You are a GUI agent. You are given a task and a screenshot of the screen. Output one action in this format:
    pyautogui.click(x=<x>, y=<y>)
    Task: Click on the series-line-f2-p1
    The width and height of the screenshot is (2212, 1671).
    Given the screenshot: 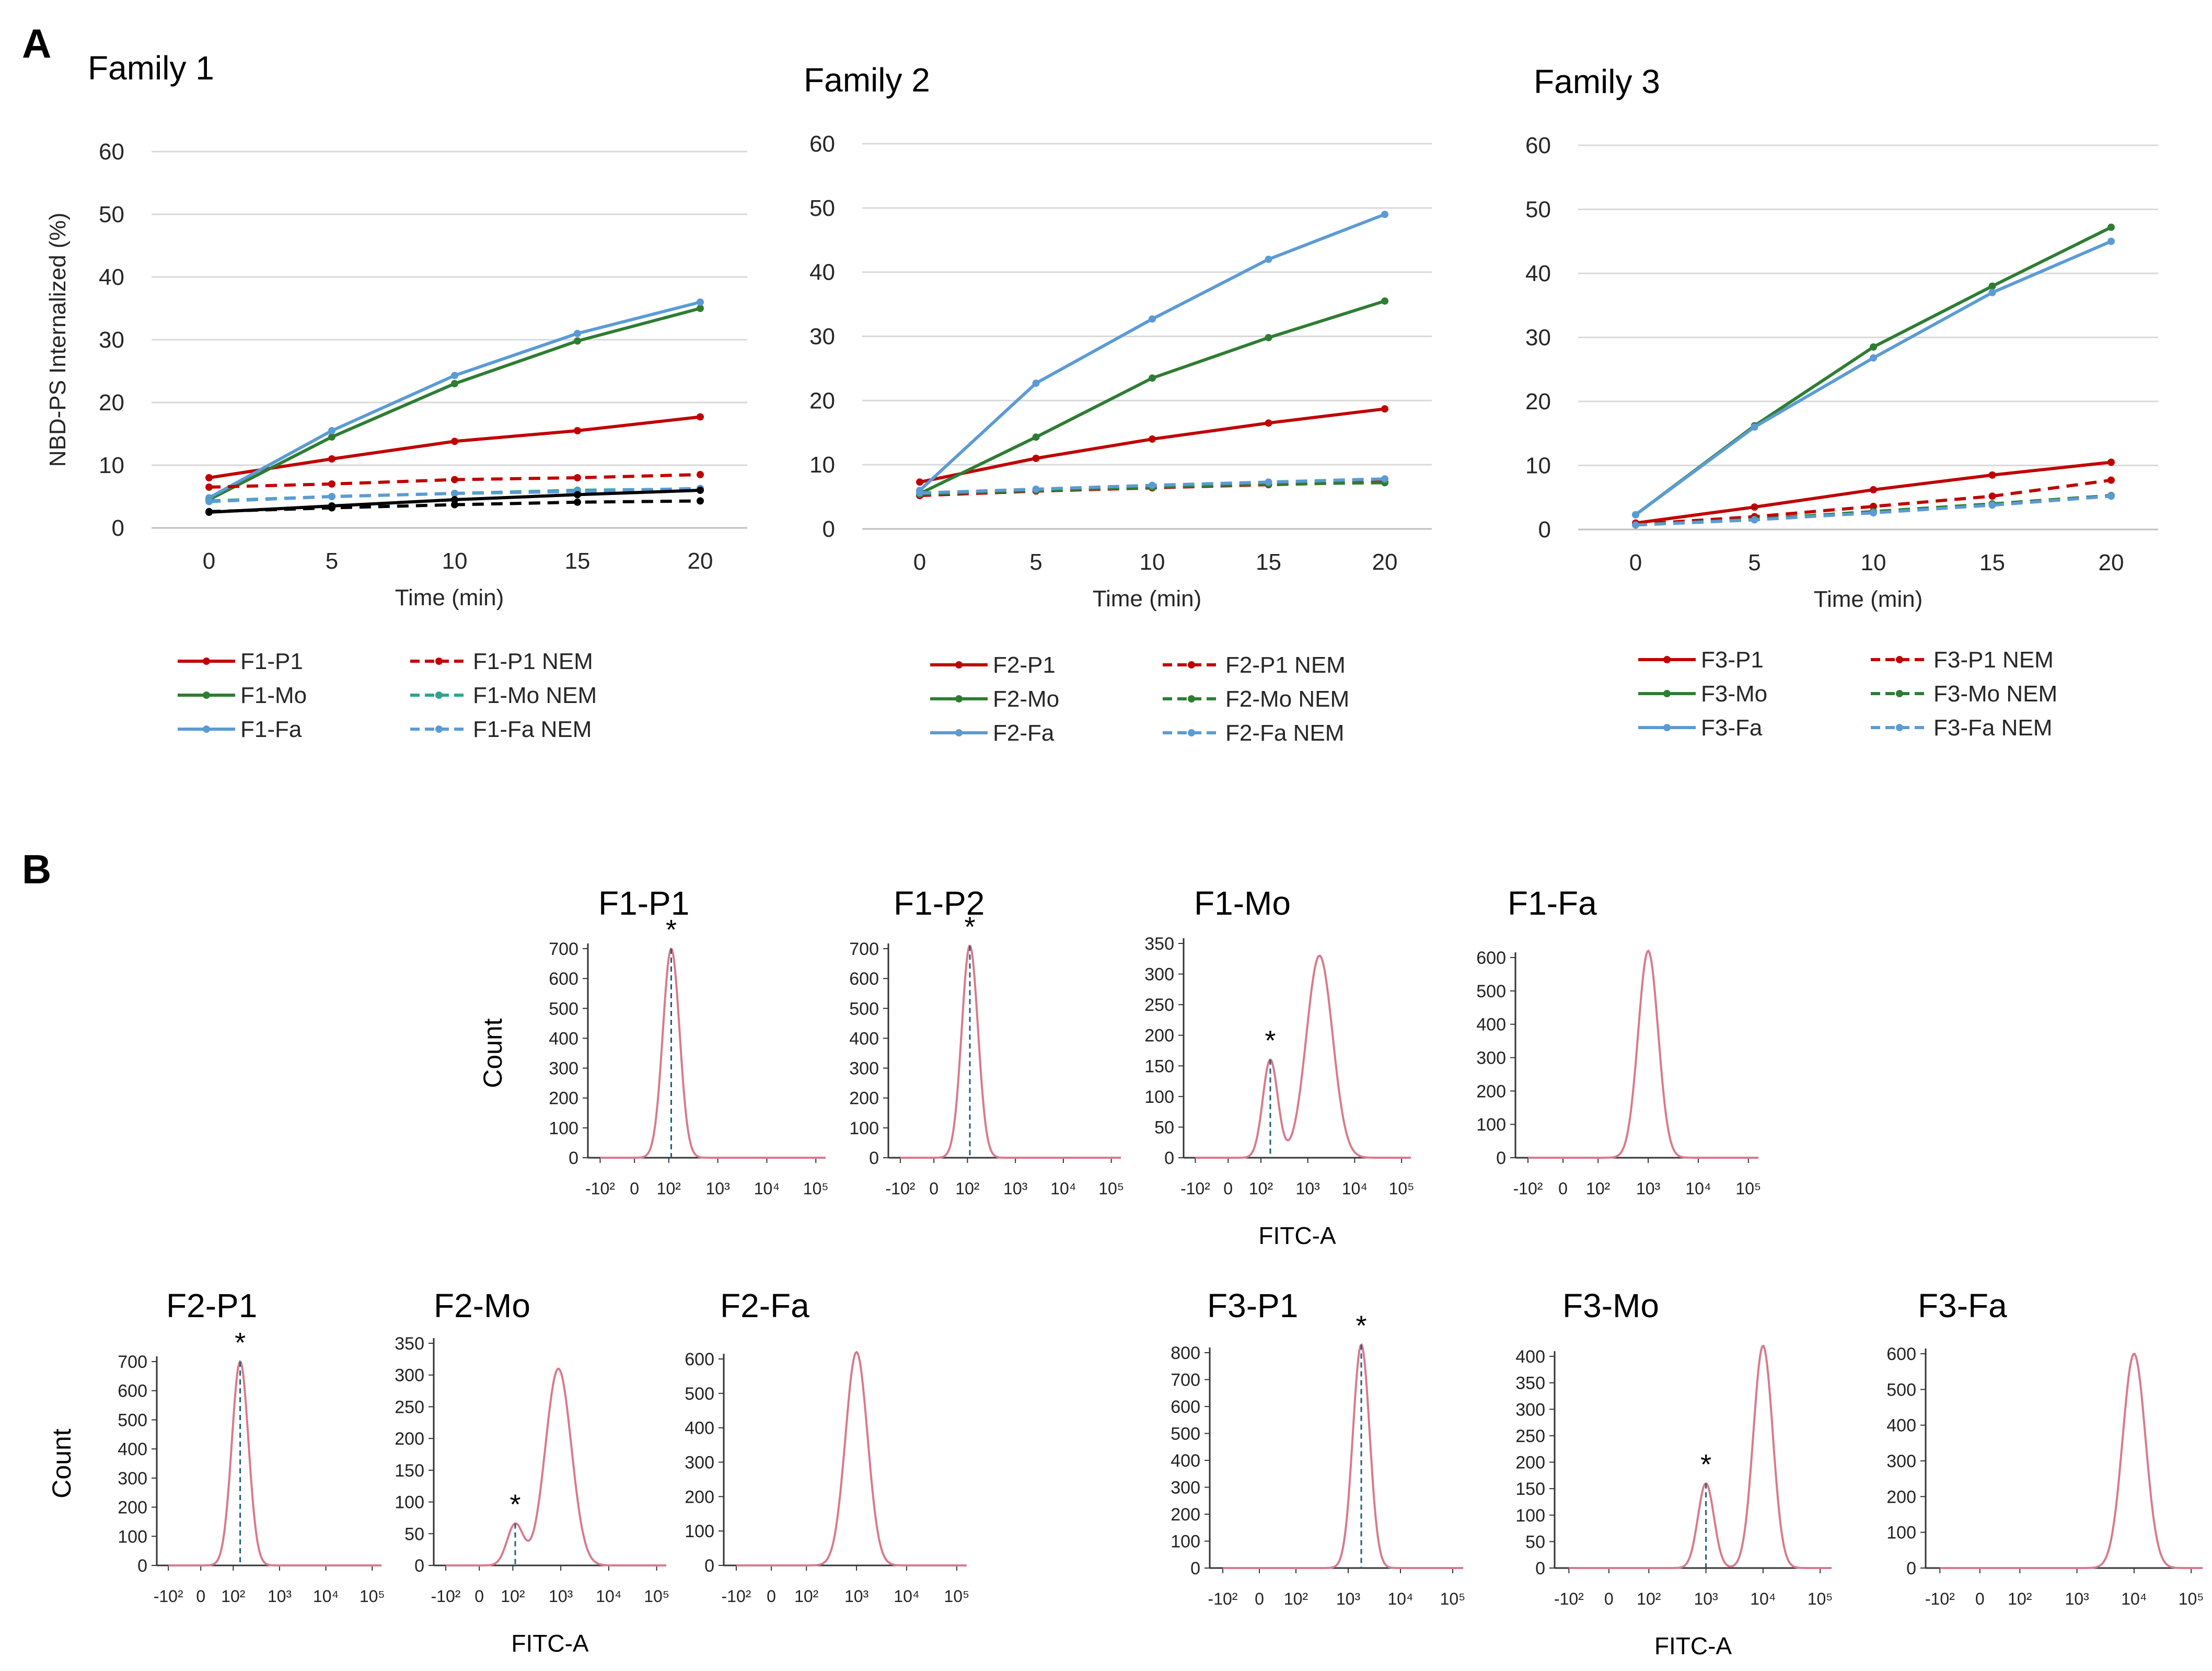 What is the action you would take?
    pyautogui.click(x=1152, y=446)
    